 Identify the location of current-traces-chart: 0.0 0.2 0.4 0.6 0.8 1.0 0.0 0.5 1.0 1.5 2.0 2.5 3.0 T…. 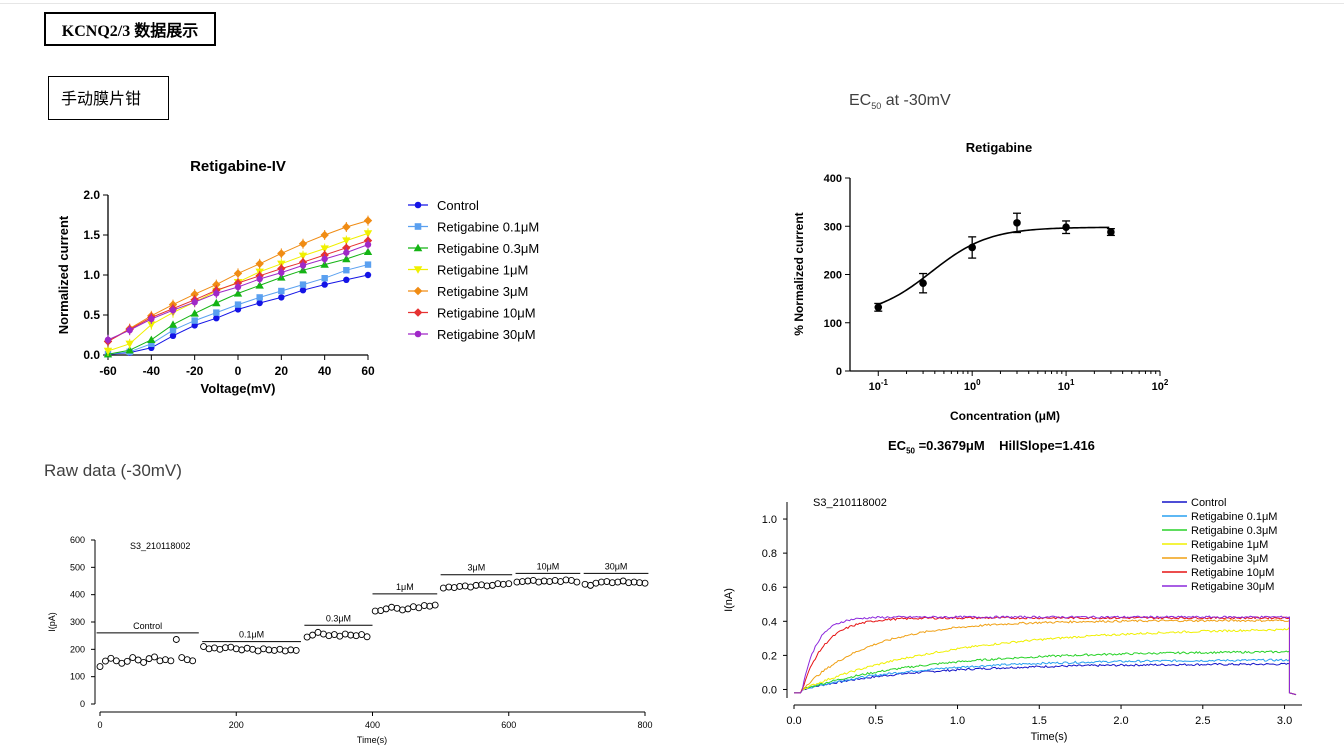
(1012, 620).